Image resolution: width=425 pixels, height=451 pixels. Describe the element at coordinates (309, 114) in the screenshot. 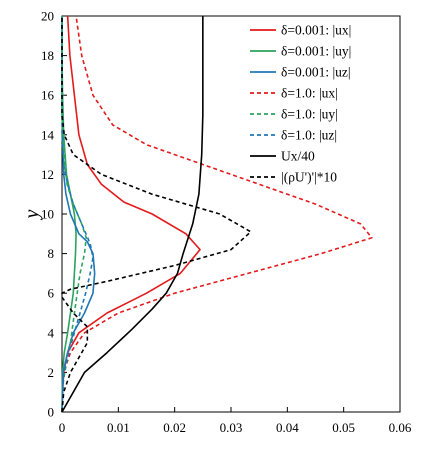

I see `legend-label-4: δ=1.0: |uy|` at that location.